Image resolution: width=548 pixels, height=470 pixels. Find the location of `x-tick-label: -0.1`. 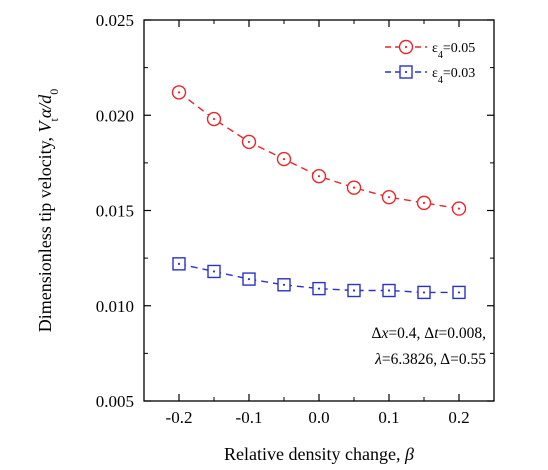

x-tick-label: -0.1 is located at coordinates (249, 417).